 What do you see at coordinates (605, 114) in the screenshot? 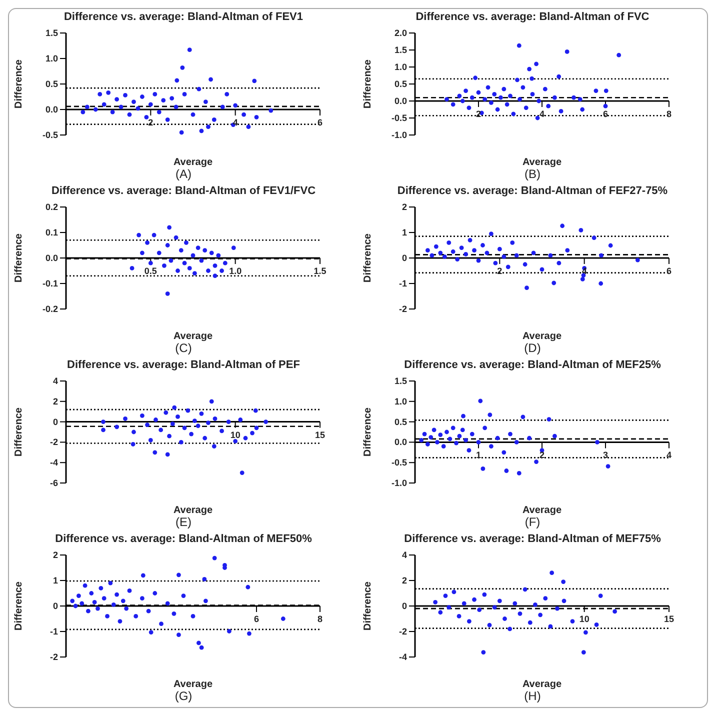
I see `x-tick-label: 6` at bounding box center [605, 114].